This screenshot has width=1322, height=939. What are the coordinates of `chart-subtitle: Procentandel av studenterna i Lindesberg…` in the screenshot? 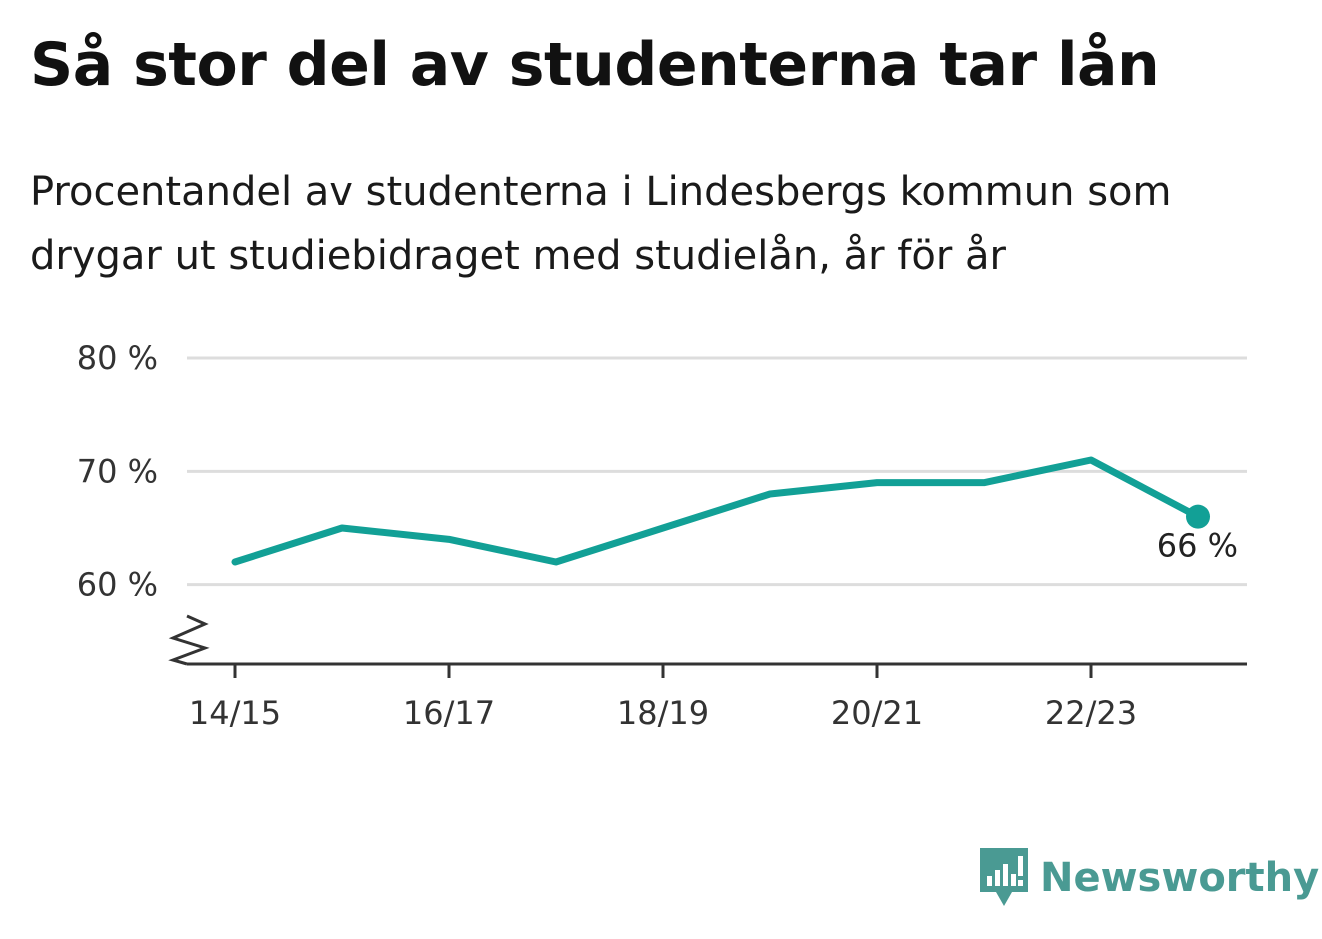 It's located at (601, 224).